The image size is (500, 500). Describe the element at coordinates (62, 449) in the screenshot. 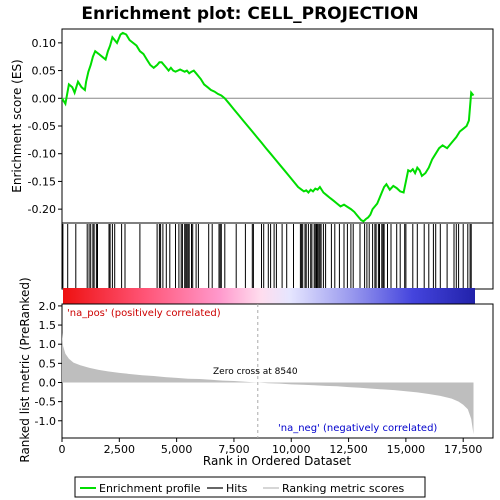

I see `rank-x-tick-label: 0` at that location.